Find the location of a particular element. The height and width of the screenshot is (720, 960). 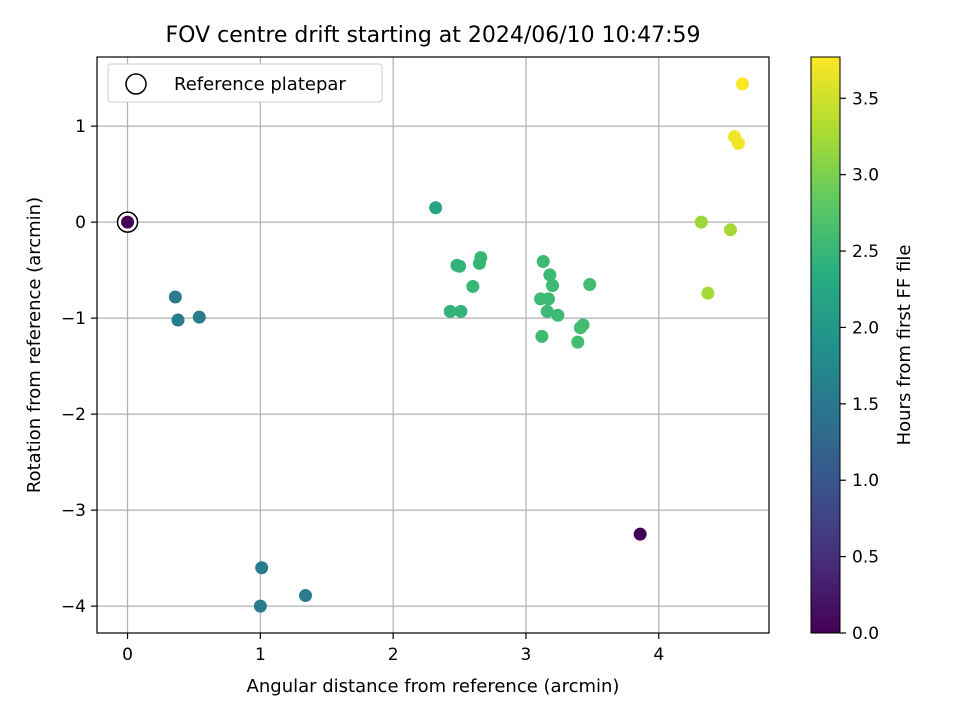

y-tick-label: −2 is located at coordinates (73, 415).